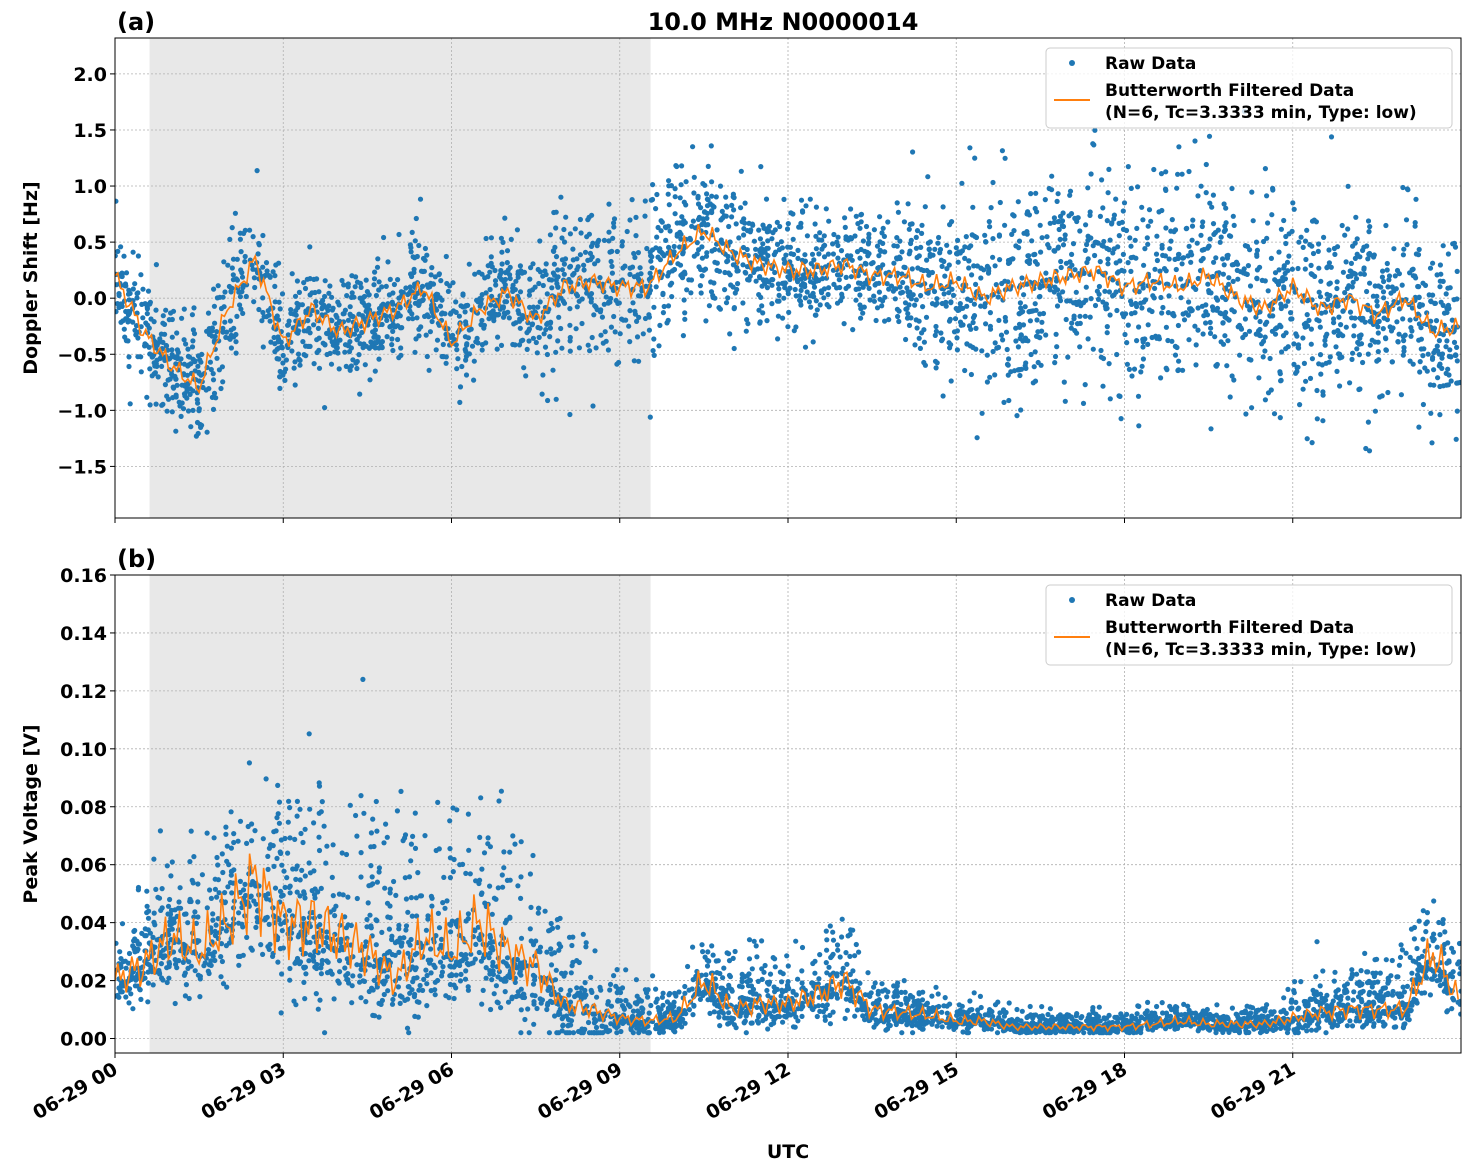 The width and height of the screenshot is (1471, 1172). Describe the element at coordinates (90, 131) in the screenshot. I see `y-tick-label: 1.5` at that location.